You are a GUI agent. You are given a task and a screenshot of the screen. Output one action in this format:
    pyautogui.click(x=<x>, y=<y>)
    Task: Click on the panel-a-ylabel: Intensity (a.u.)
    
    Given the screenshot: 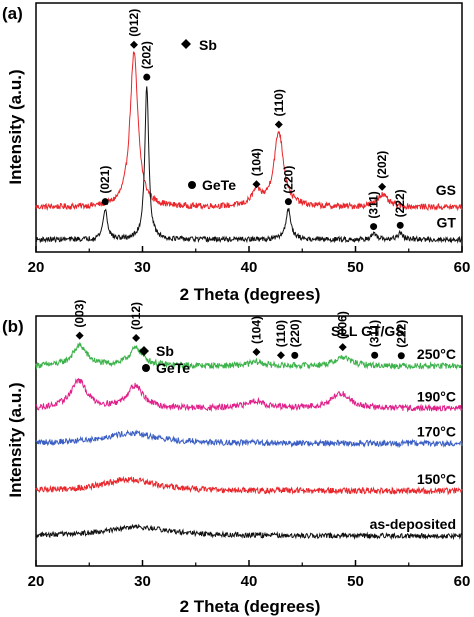 What is the action you would take?
    pyautogui.click(x=15, y=126)
    